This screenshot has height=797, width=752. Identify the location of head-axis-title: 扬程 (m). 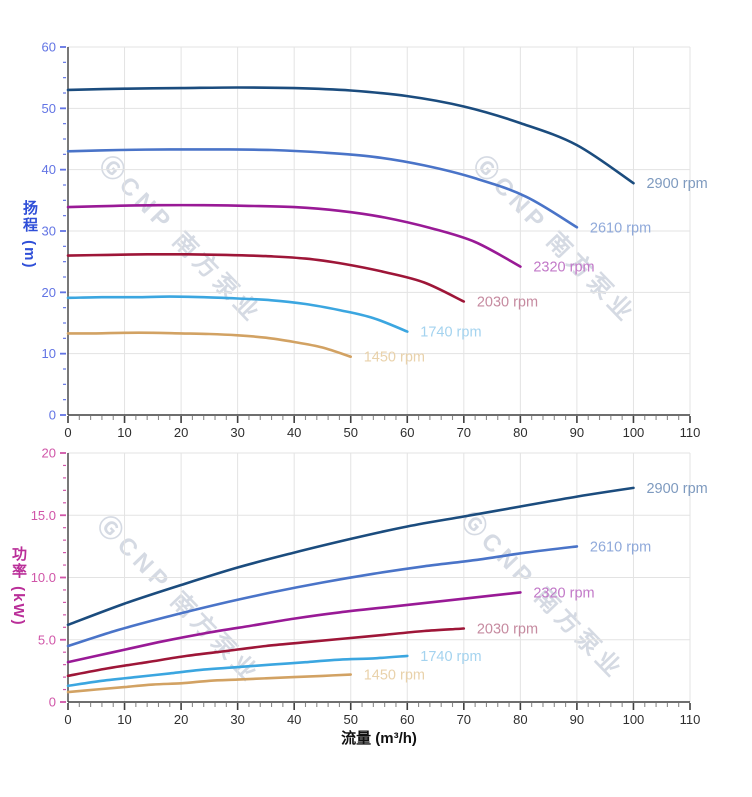
(29, 235).